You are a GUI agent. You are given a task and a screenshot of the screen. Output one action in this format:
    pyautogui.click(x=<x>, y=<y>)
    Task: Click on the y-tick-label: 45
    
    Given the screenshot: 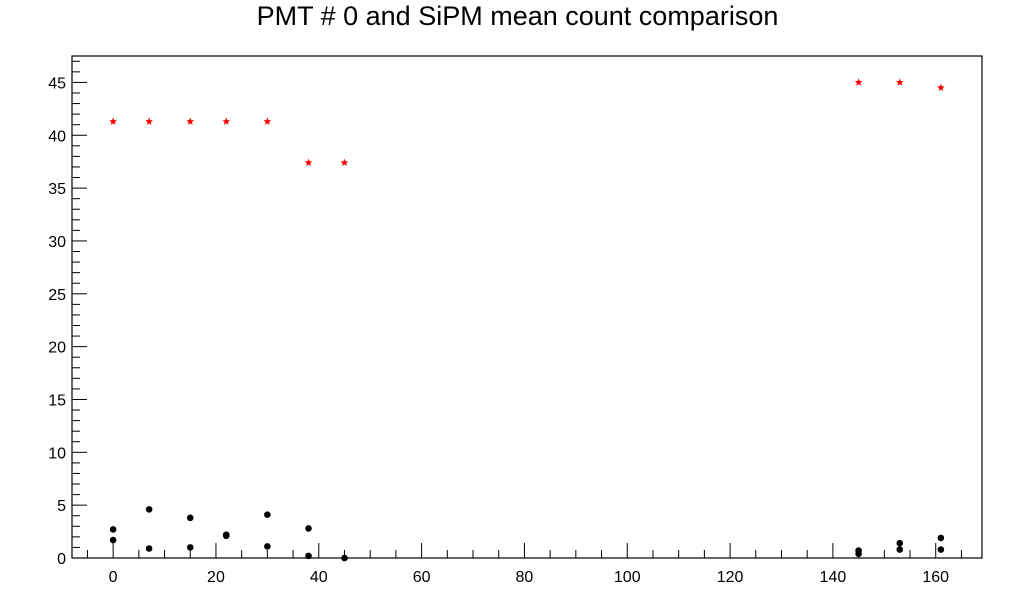 What is the action you would take?
    pyautogui.click(x=57, y=83)
    